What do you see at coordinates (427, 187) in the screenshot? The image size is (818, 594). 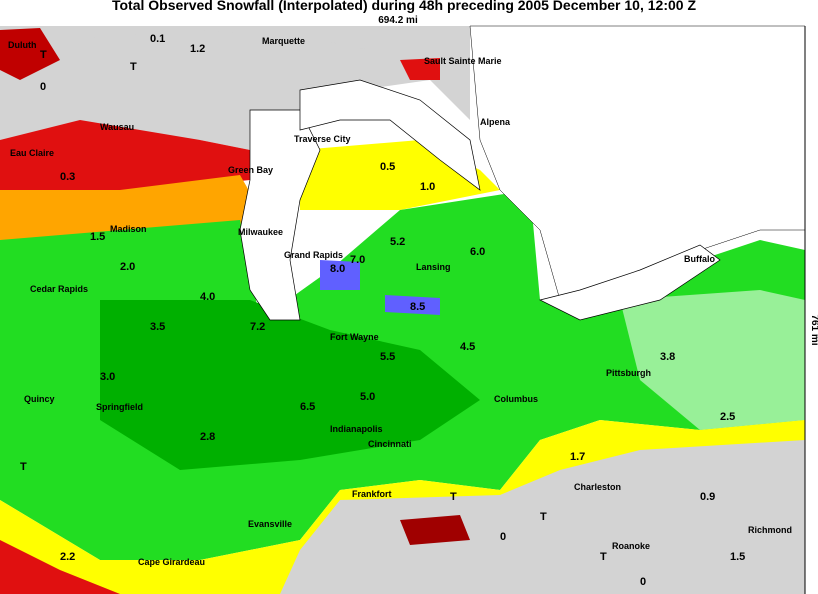 I see `observation-value: 1.0` at bounding box center [427, 187].